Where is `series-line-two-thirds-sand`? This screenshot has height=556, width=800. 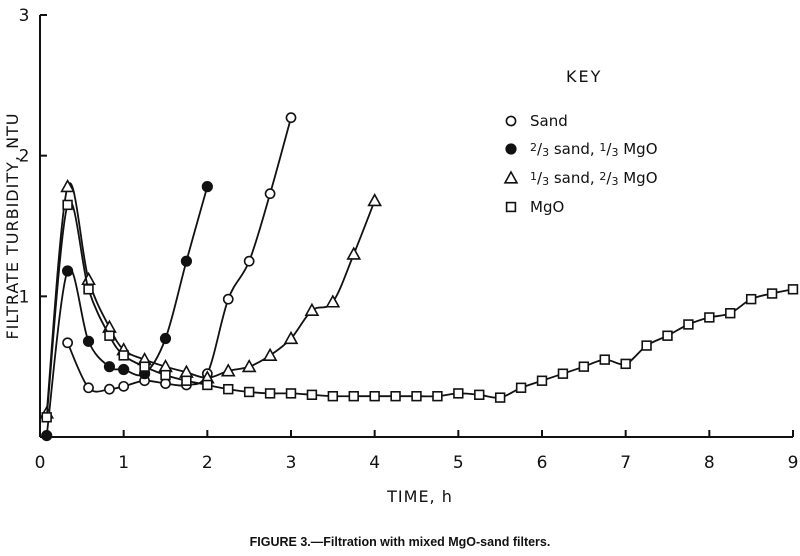
series-line-two-thirds-sand is located at coordinates (127, 311).